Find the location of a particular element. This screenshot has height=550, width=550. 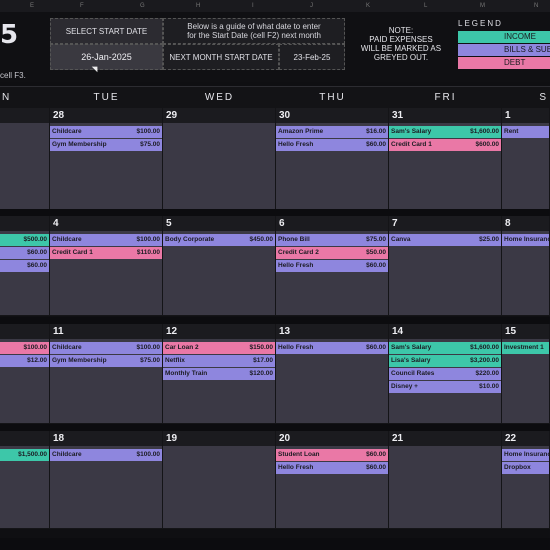

day-cell: 29 is located at coordinates (219, 162).